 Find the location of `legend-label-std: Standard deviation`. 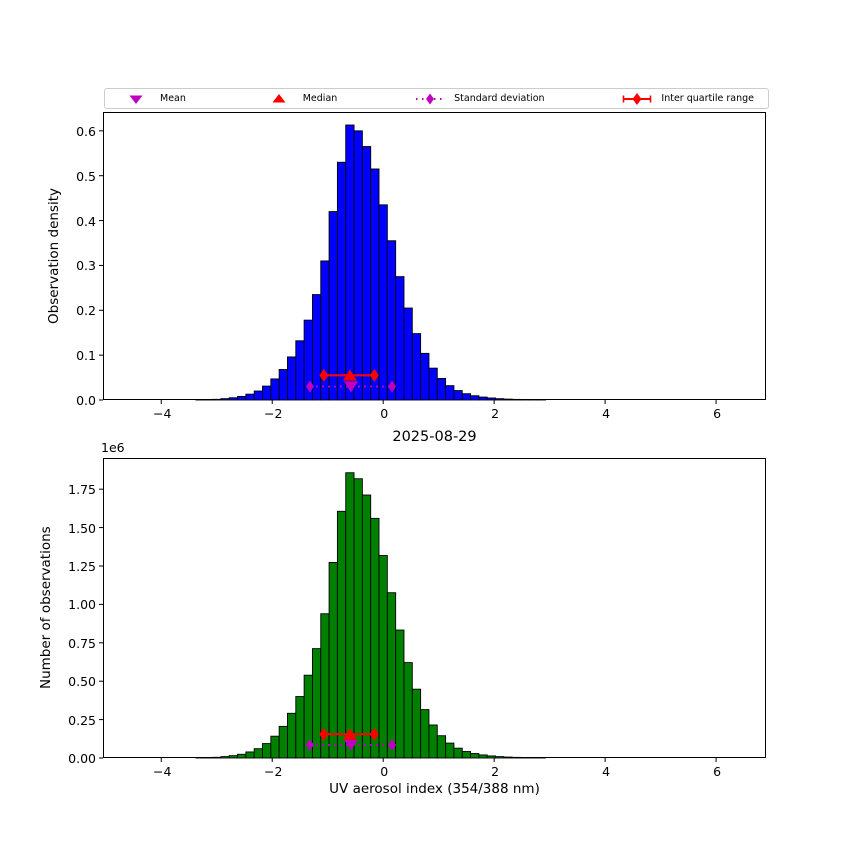

legend-label-std: Standard deviation is located at coordinates (499, 98).